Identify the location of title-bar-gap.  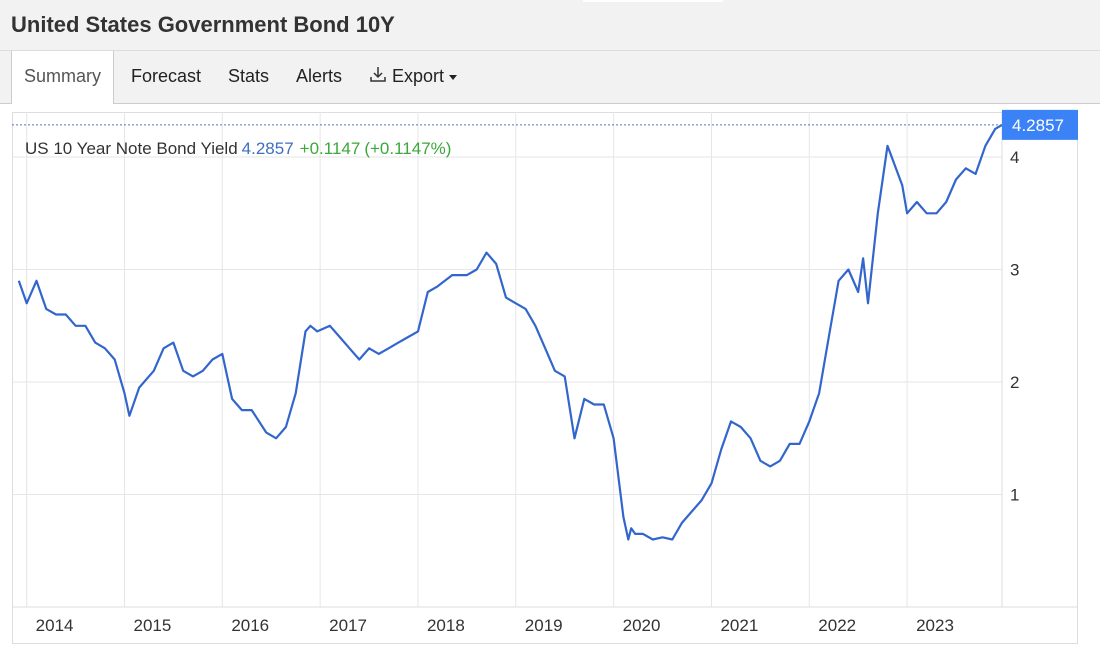
(653, 1).